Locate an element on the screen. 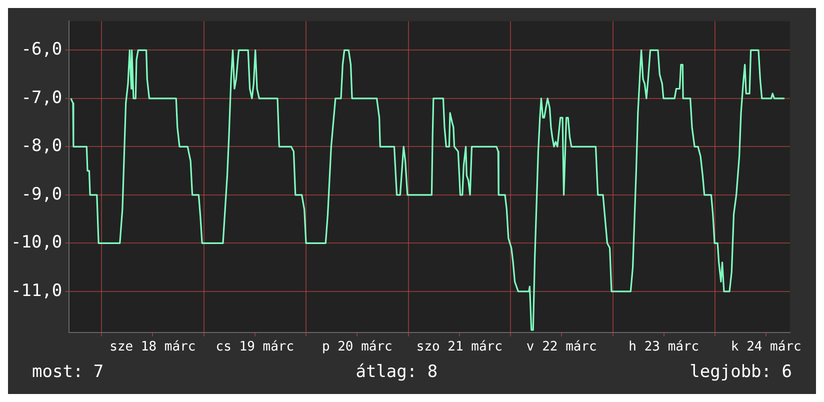  x-tick-label: p 20 márc is located at coordinates (357, 347).